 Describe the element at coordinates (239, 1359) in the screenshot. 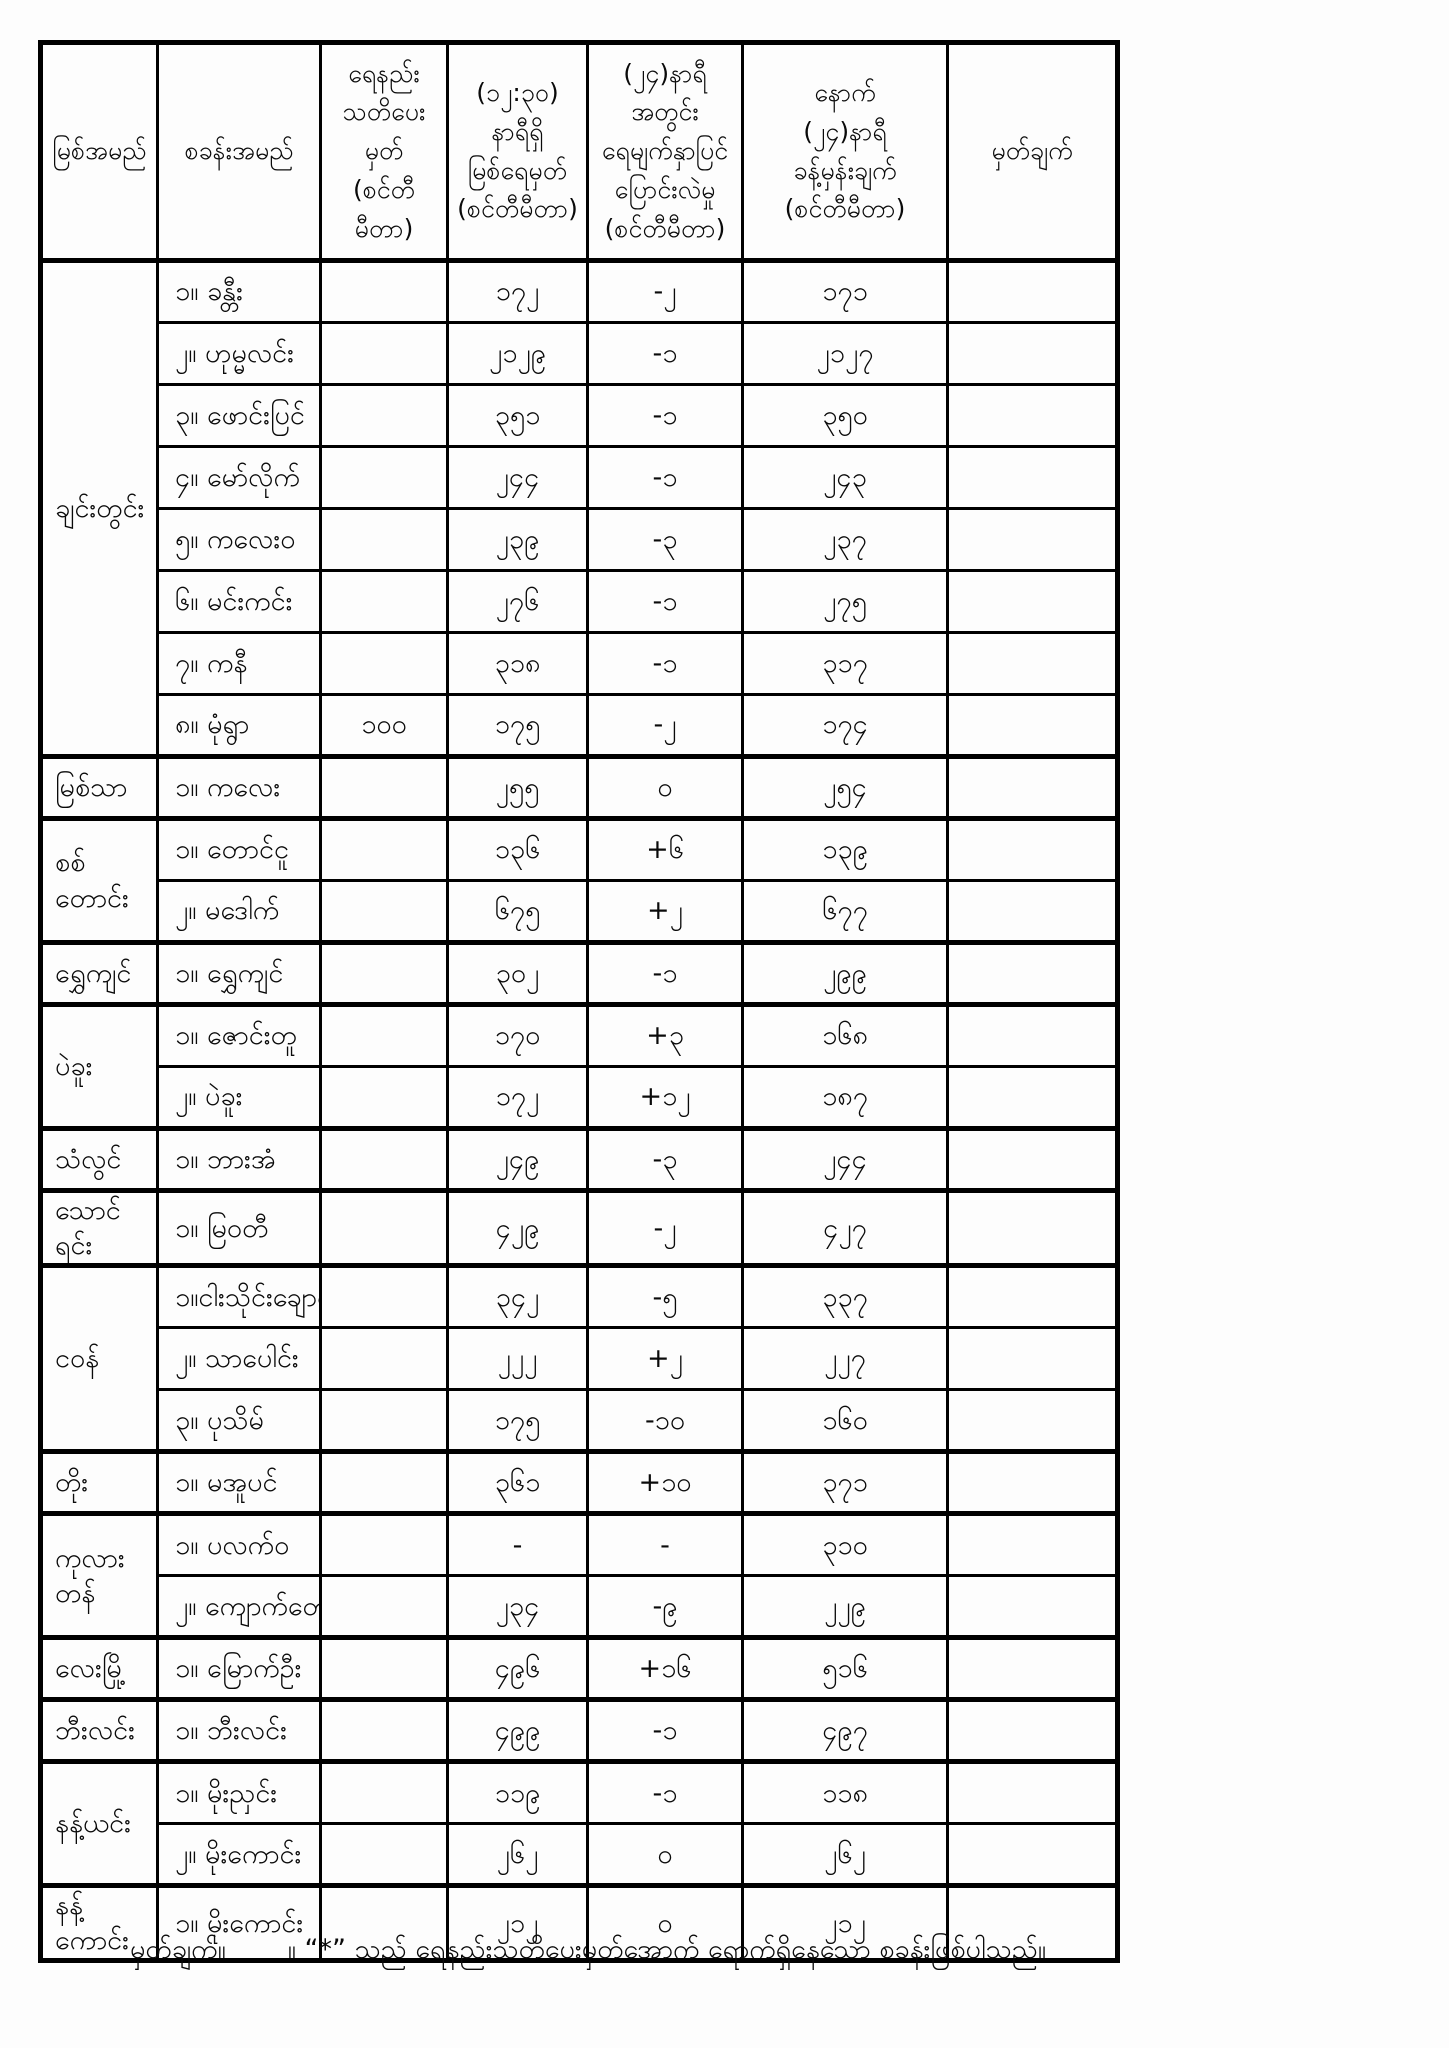

I see `cell-station-name: ၂။ သာပေါင်း` at that location.